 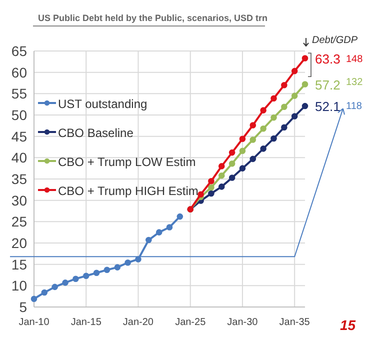 What do you see at coordinates (354, 106) in the screenshot?
I see `text: 118` at bounding box center [354, 106].